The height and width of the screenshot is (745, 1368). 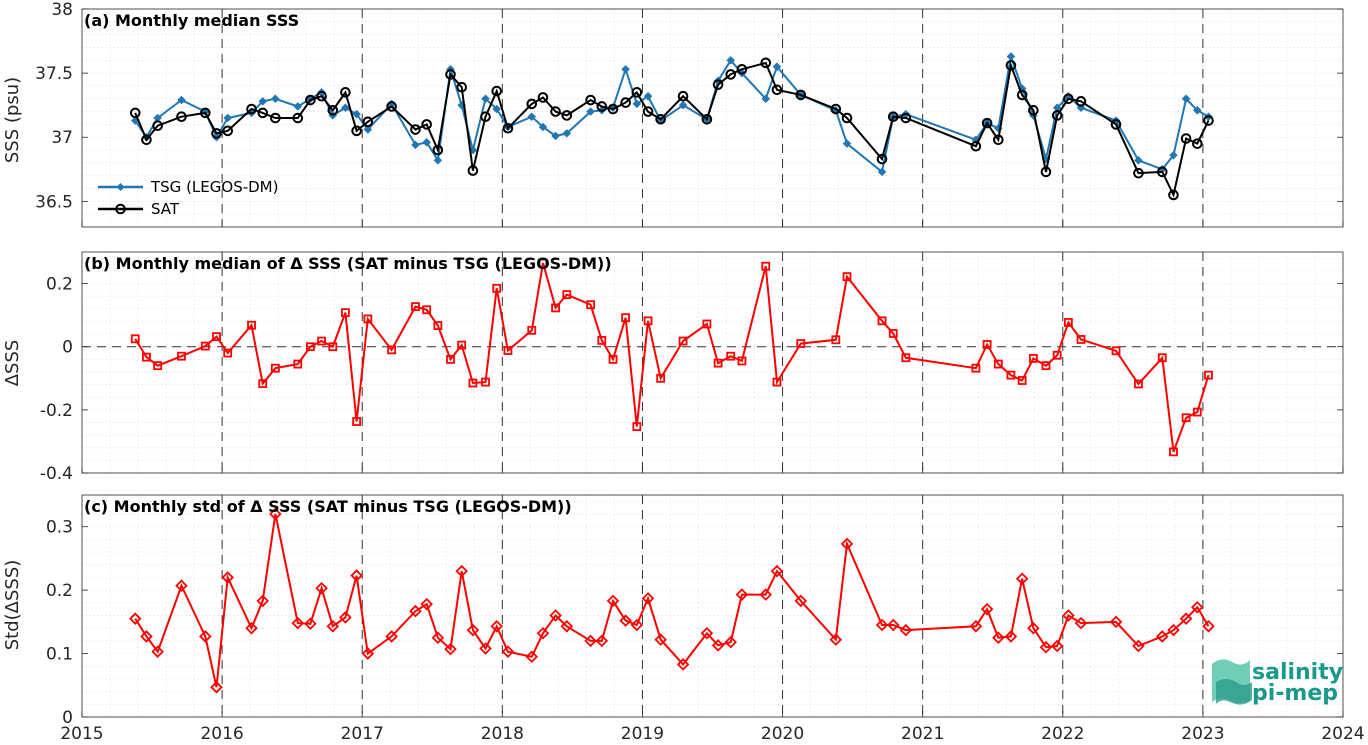 I want to click on logo-line-2: pi-mep, so click(x=1295, y=693).